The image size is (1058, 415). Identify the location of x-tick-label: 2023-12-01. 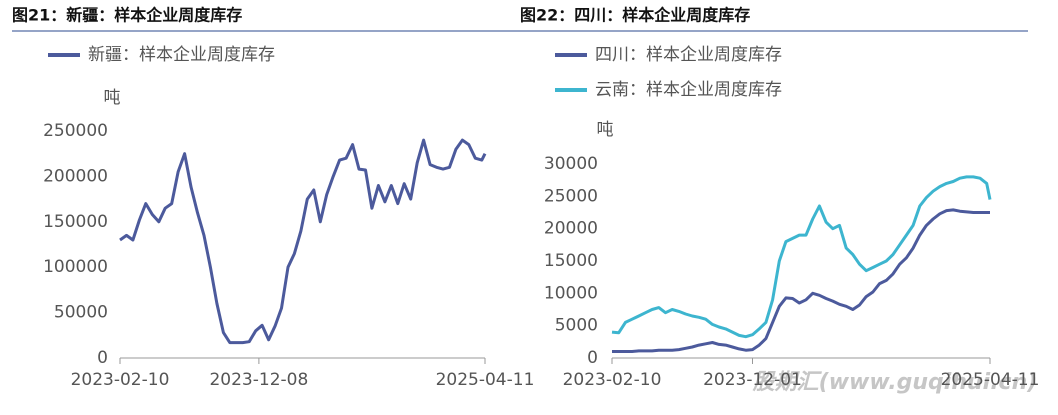
(752, 380).